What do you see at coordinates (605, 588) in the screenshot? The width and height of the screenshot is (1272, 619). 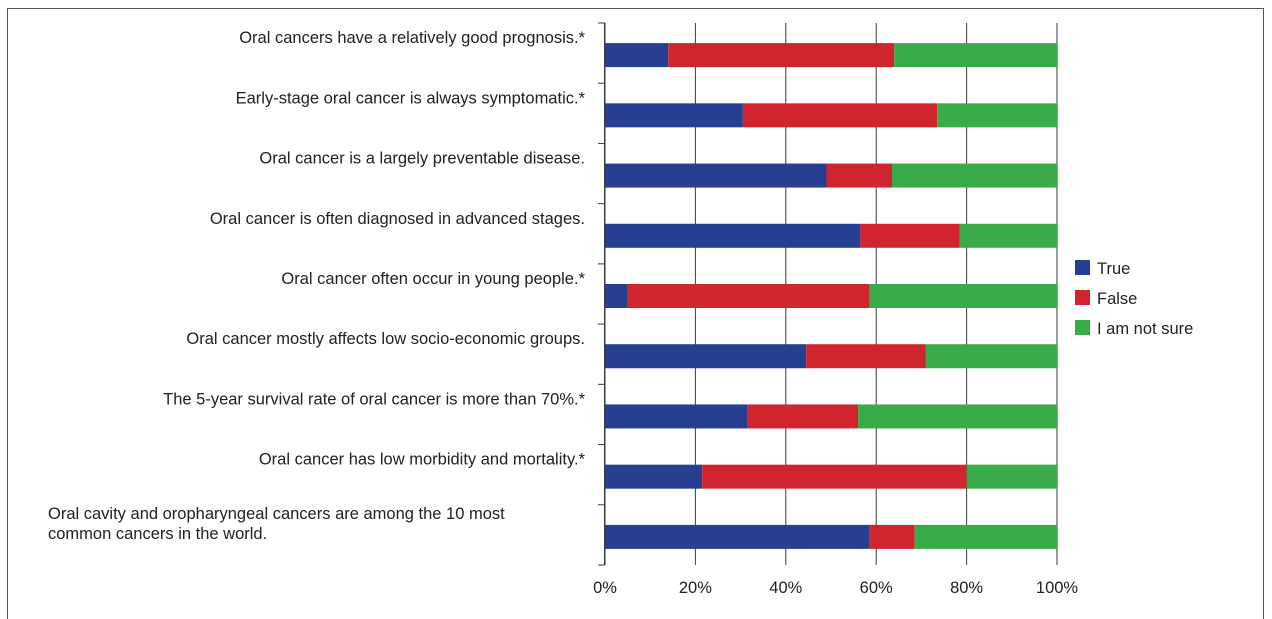 I see `x-tick-label: 0%` at bounding box center [605, 588].